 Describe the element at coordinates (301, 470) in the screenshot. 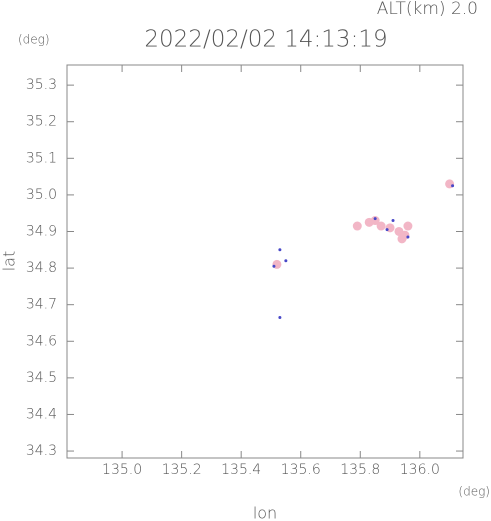

I see `x-tick-label: 135.6` at that location.